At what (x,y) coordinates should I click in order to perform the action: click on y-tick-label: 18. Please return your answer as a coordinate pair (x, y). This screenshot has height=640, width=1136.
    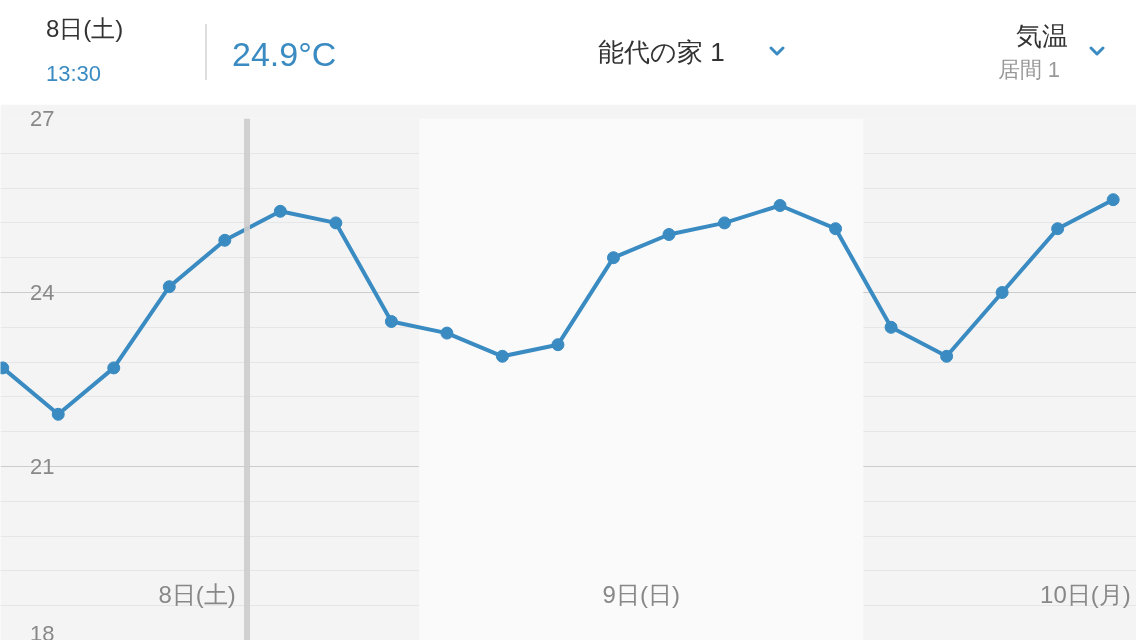
    Looking at the image, I should click on (42, 630).